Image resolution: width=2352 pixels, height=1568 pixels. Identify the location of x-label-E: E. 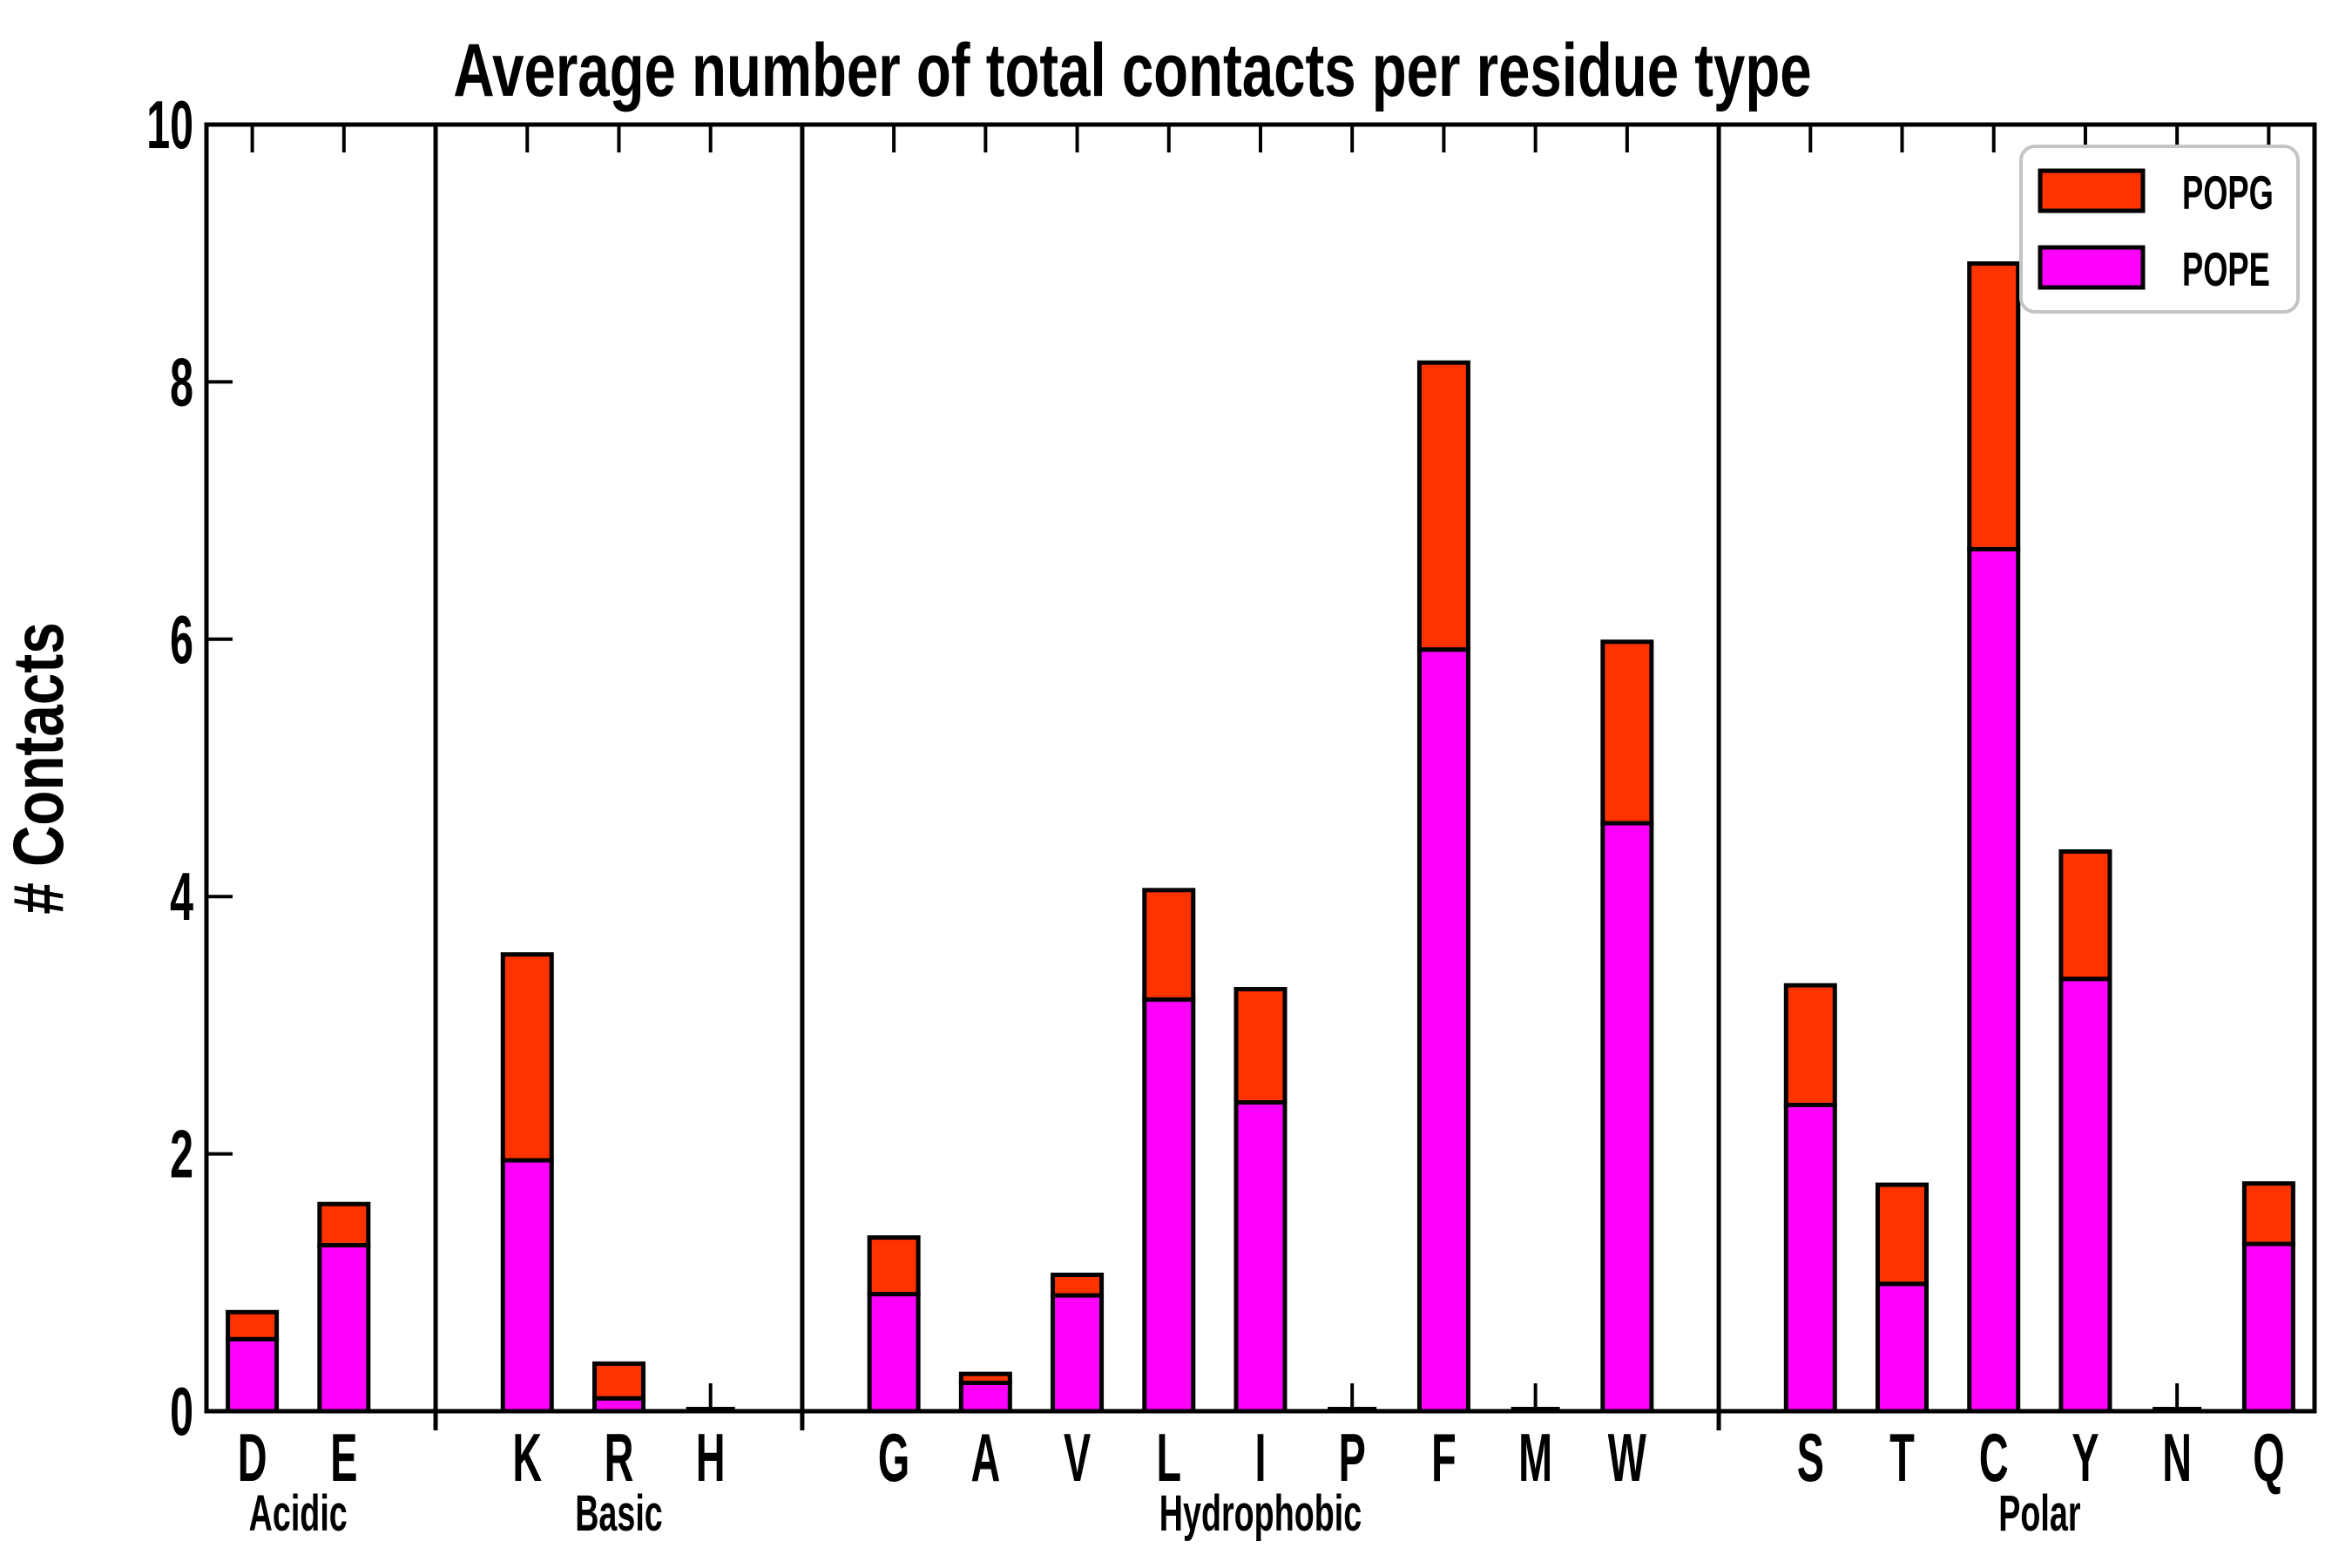
(343, 1458).